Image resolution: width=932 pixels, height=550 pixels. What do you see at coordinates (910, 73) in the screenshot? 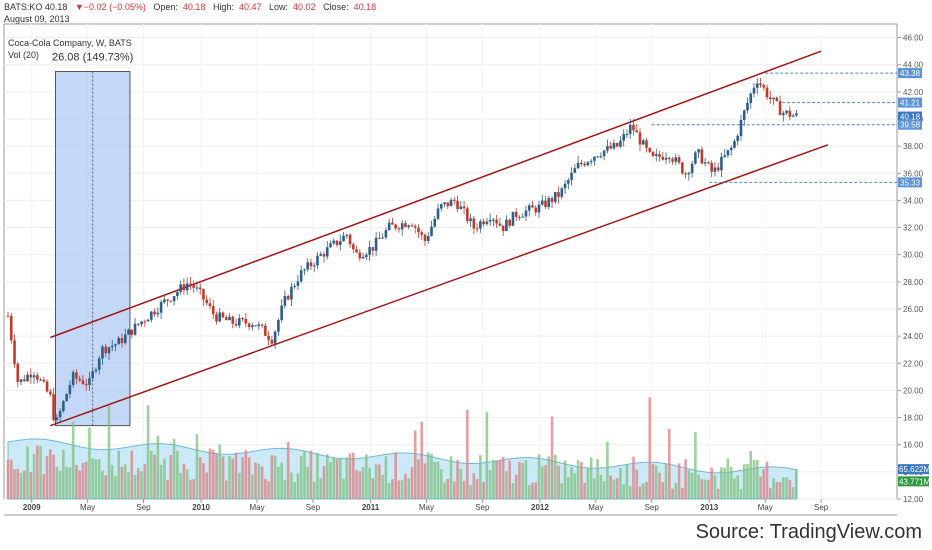
I see `price-tag-label: 43.38` at bounding box center [910, 73].